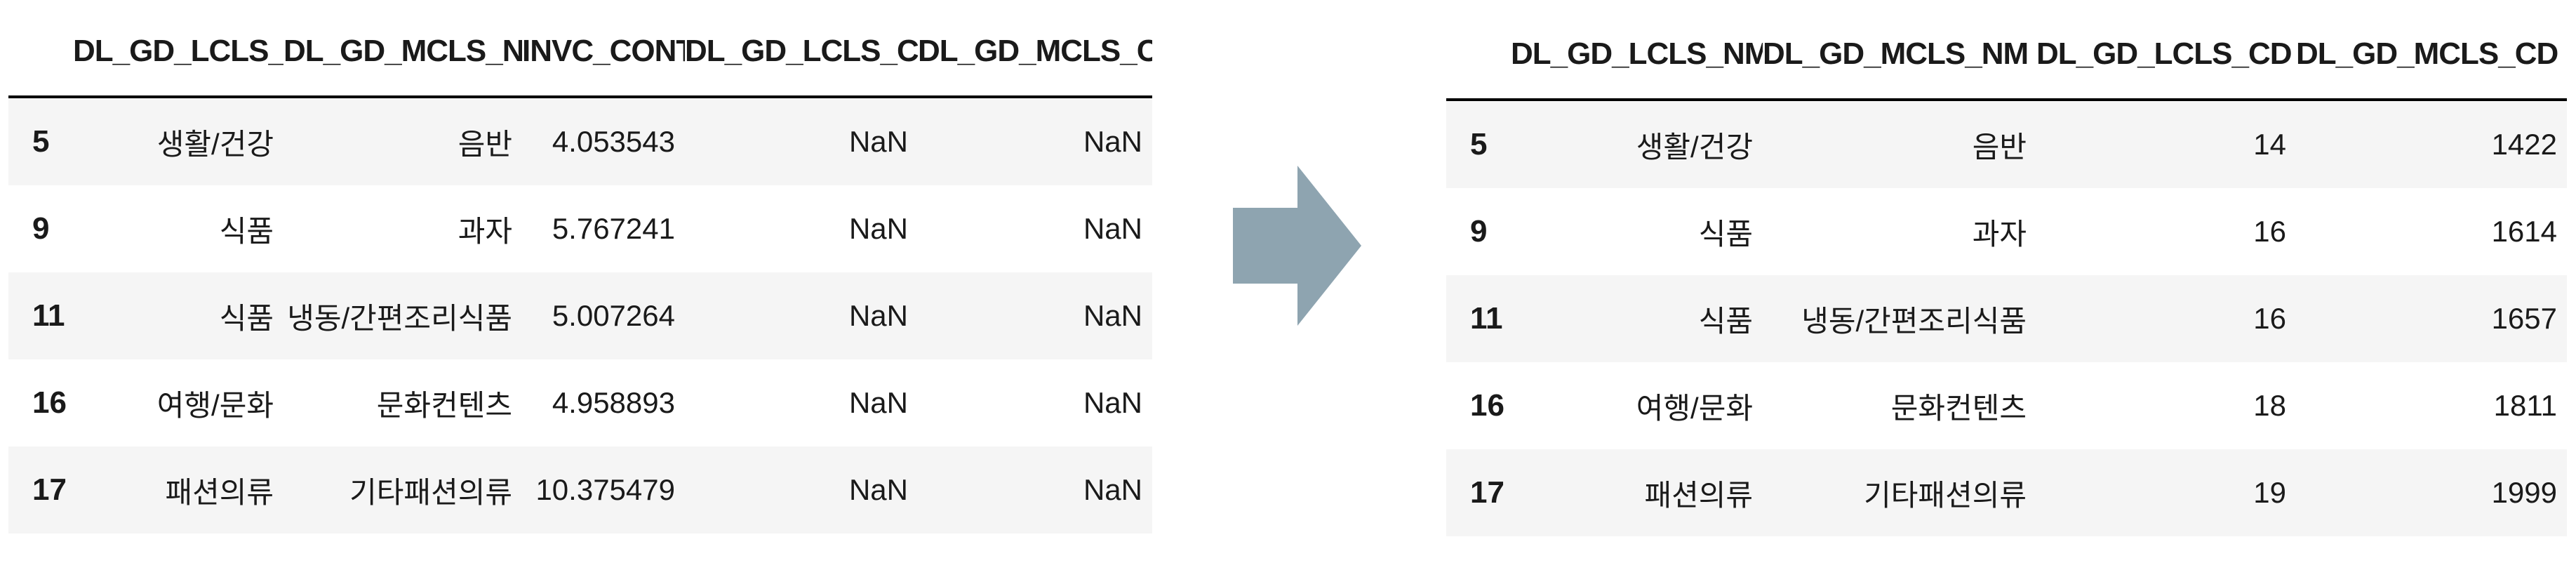  Describe the element at coordinates (2166, 144) in the screenshot. I see `table-cell: 14` at that location.